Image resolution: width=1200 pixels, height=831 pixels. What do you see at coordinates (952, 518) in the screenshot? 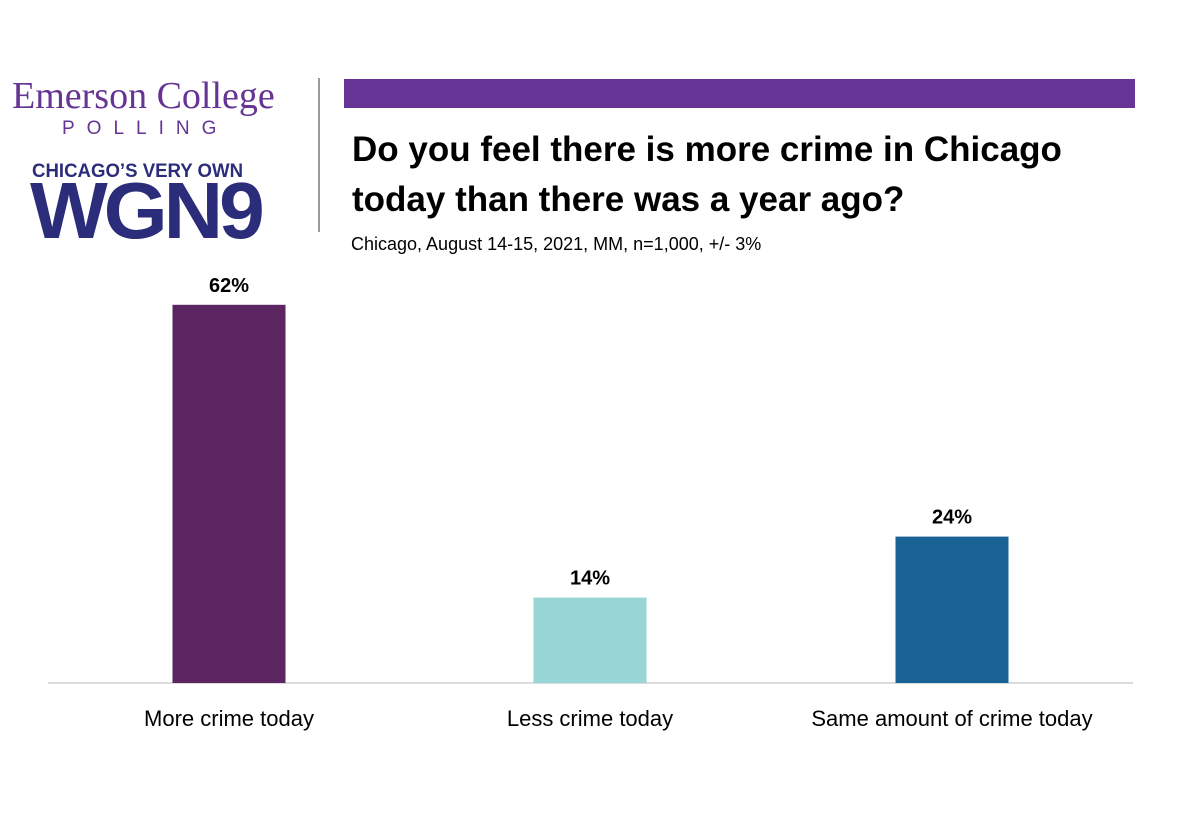
I see `data-label-2: 24%` at bounding box center [952, 518].